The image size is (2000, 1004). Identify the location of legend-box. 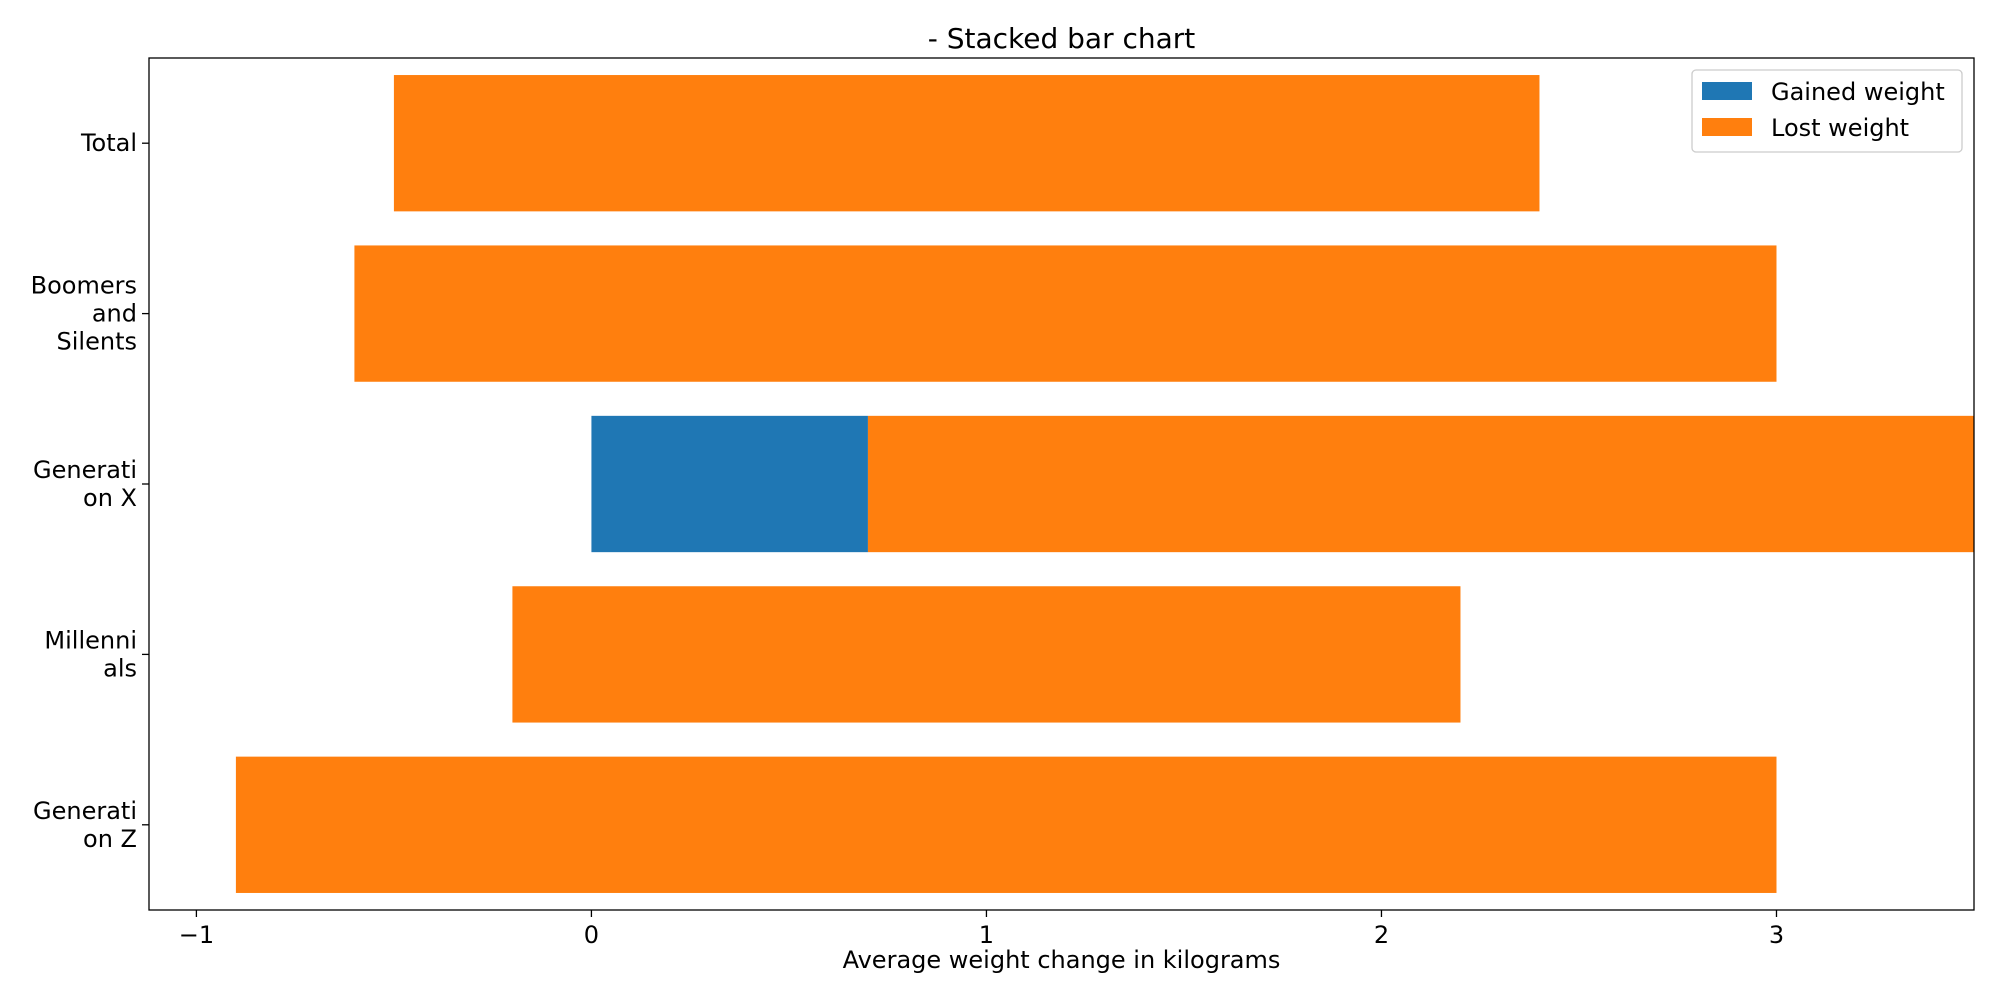
(1827, 111).